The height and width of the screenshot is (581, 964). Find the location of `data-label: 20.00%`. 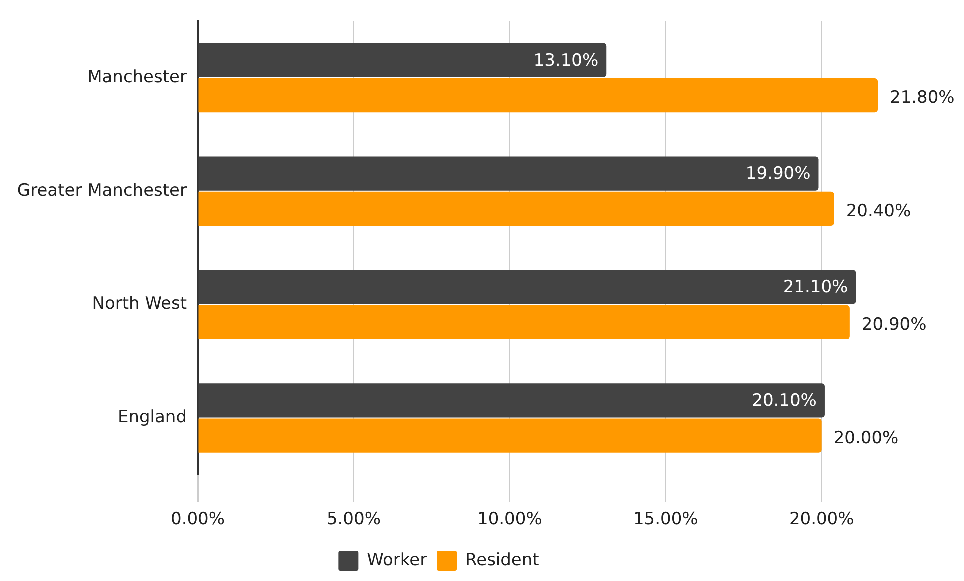

data-label: 20.00% is located at coordinates (866, 438).